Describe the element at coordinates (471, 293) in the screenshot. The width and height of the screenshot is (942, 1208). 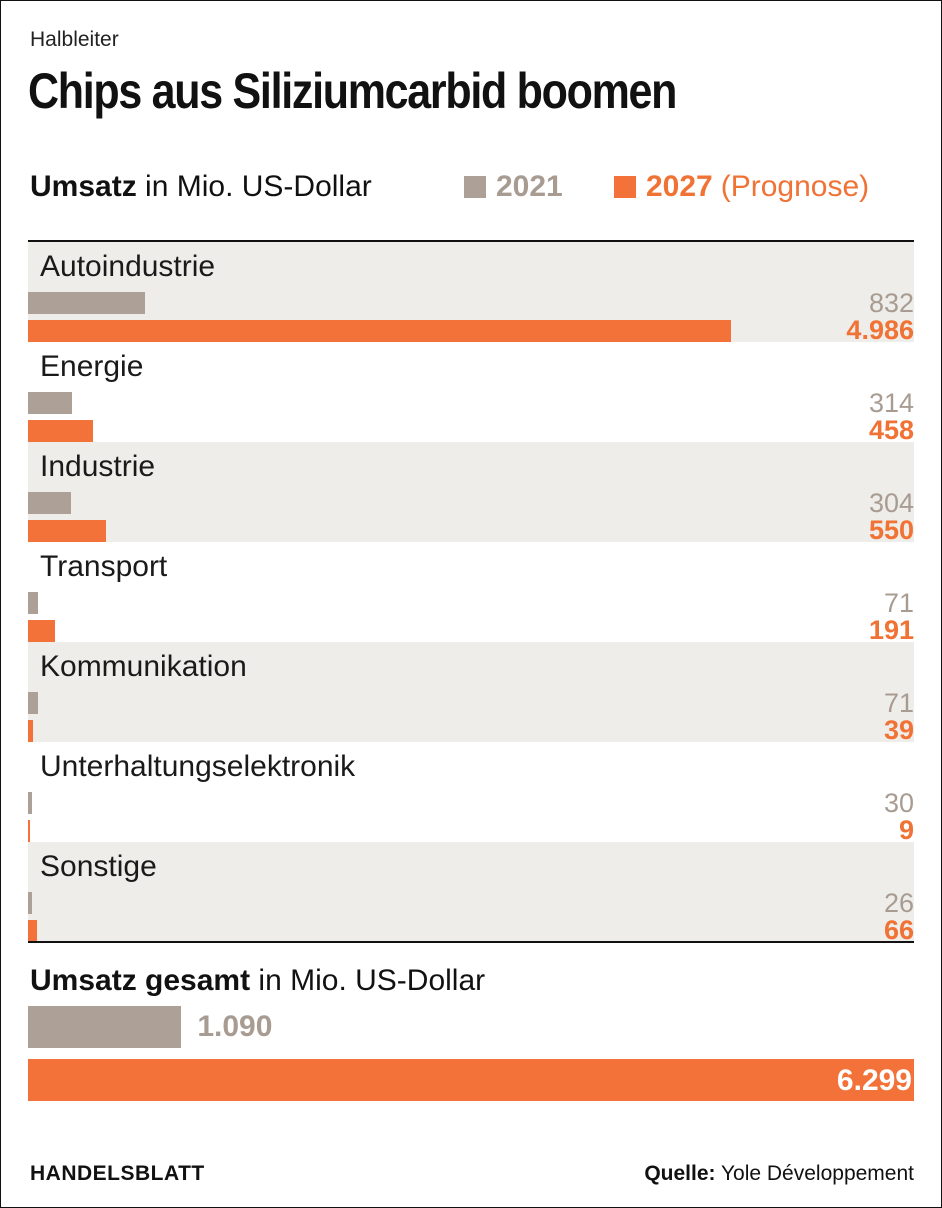
I see `category-row: Autoindustrie 832 4.986` at that location.